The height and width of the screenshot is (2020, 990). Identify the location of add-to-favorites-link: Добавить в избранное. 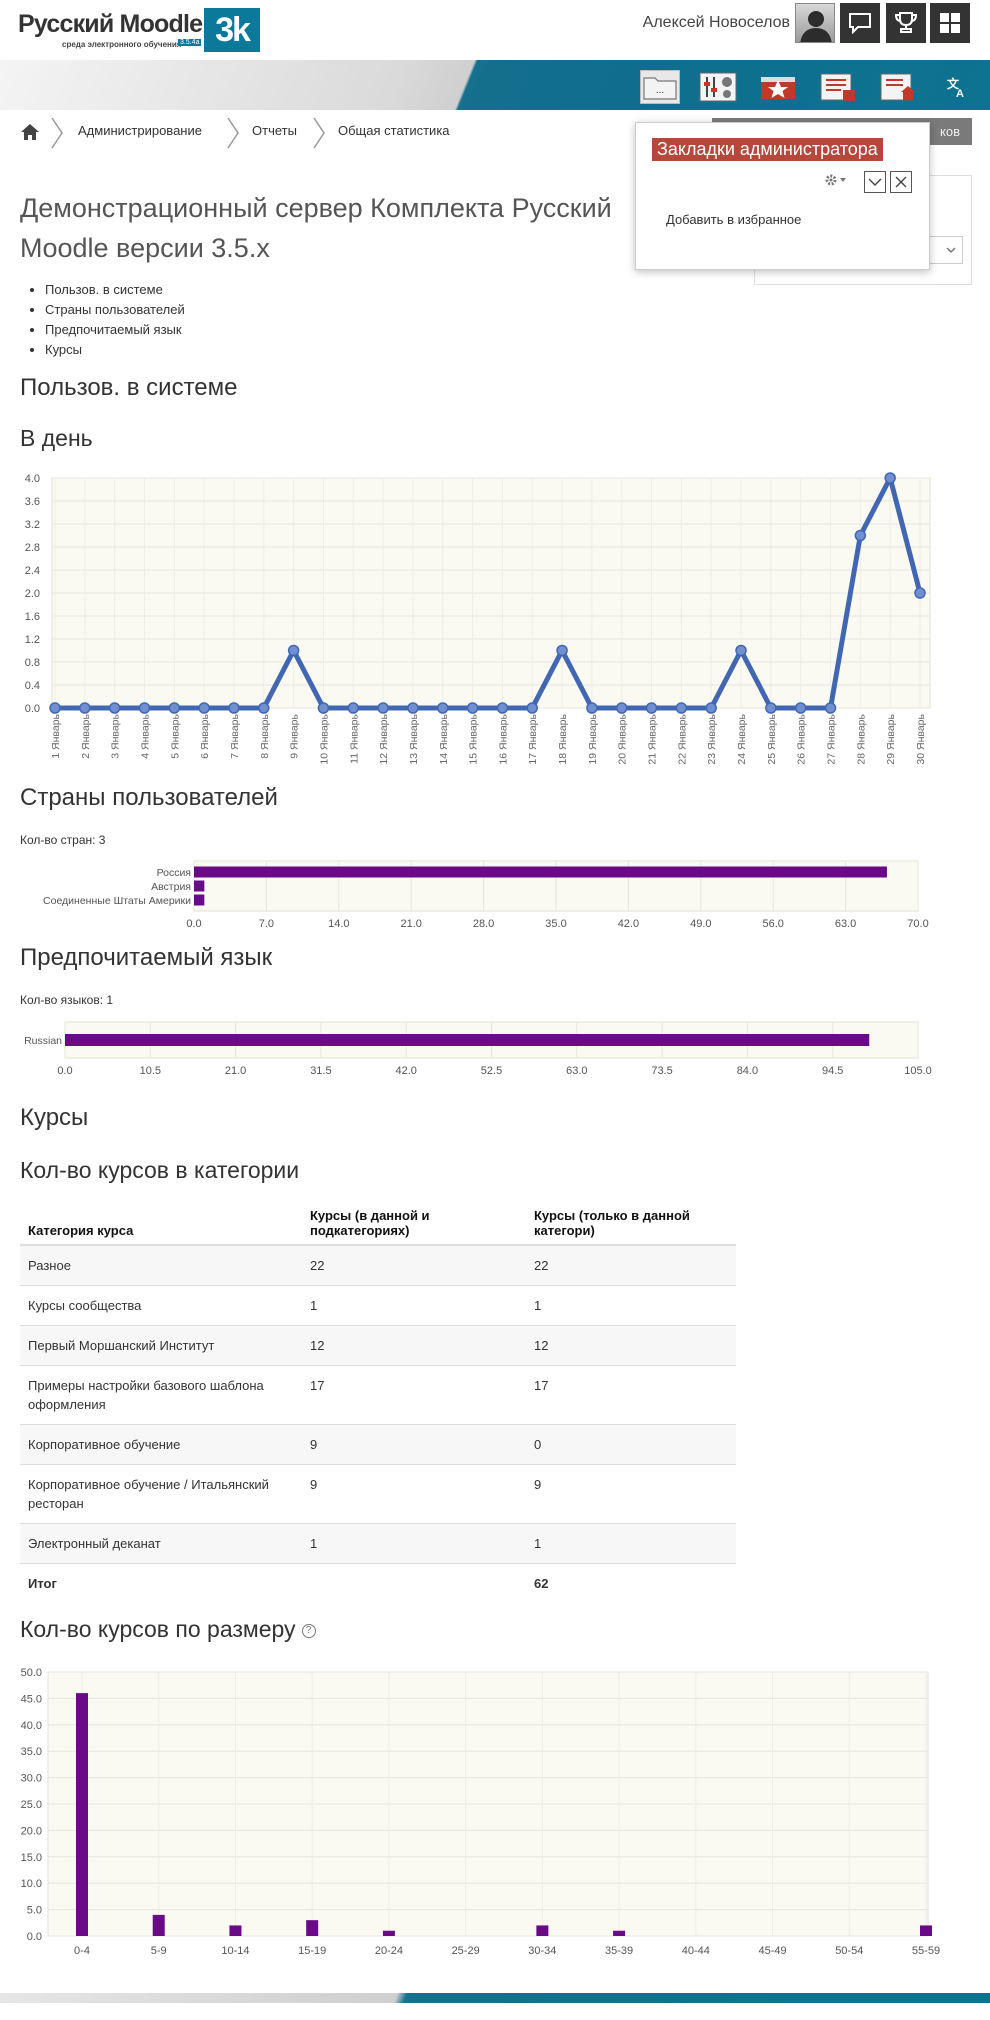
(734, 219).